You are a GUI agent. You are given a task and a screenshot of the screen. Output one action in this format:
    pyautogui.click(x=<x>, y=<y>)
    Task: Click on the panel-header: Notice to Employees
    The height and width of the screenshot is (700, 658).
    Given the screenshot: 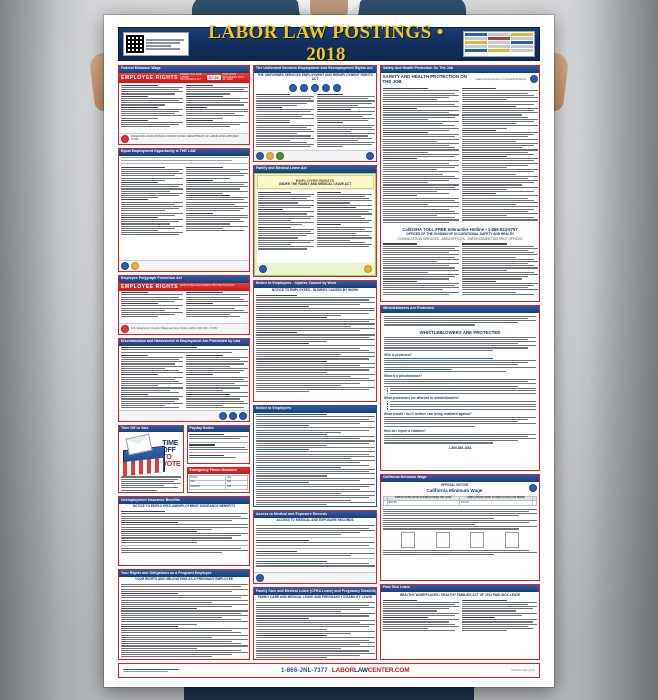 What is the action you would take?
    pyautogui.click(x=315, y=409)
    